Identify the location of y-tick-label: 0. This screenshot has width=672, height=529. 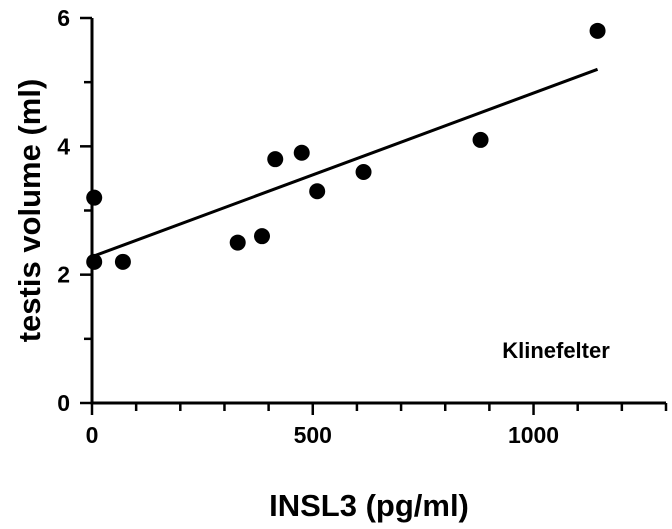
(63, 403).